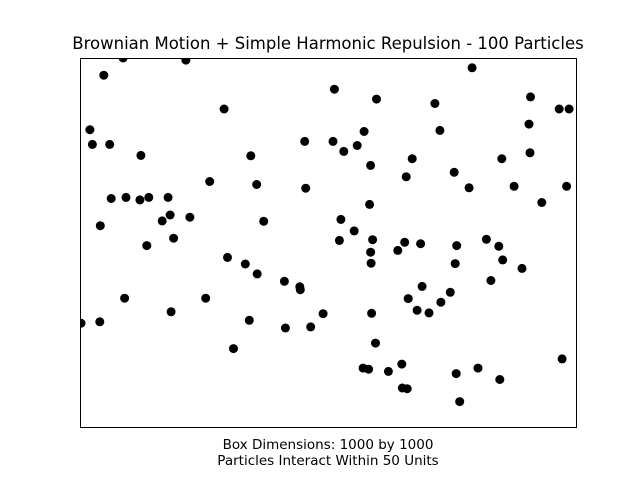  I want to click on x-axis-label-line-1: Box Dimensions: 1000 by 1000, so click(328, 445).